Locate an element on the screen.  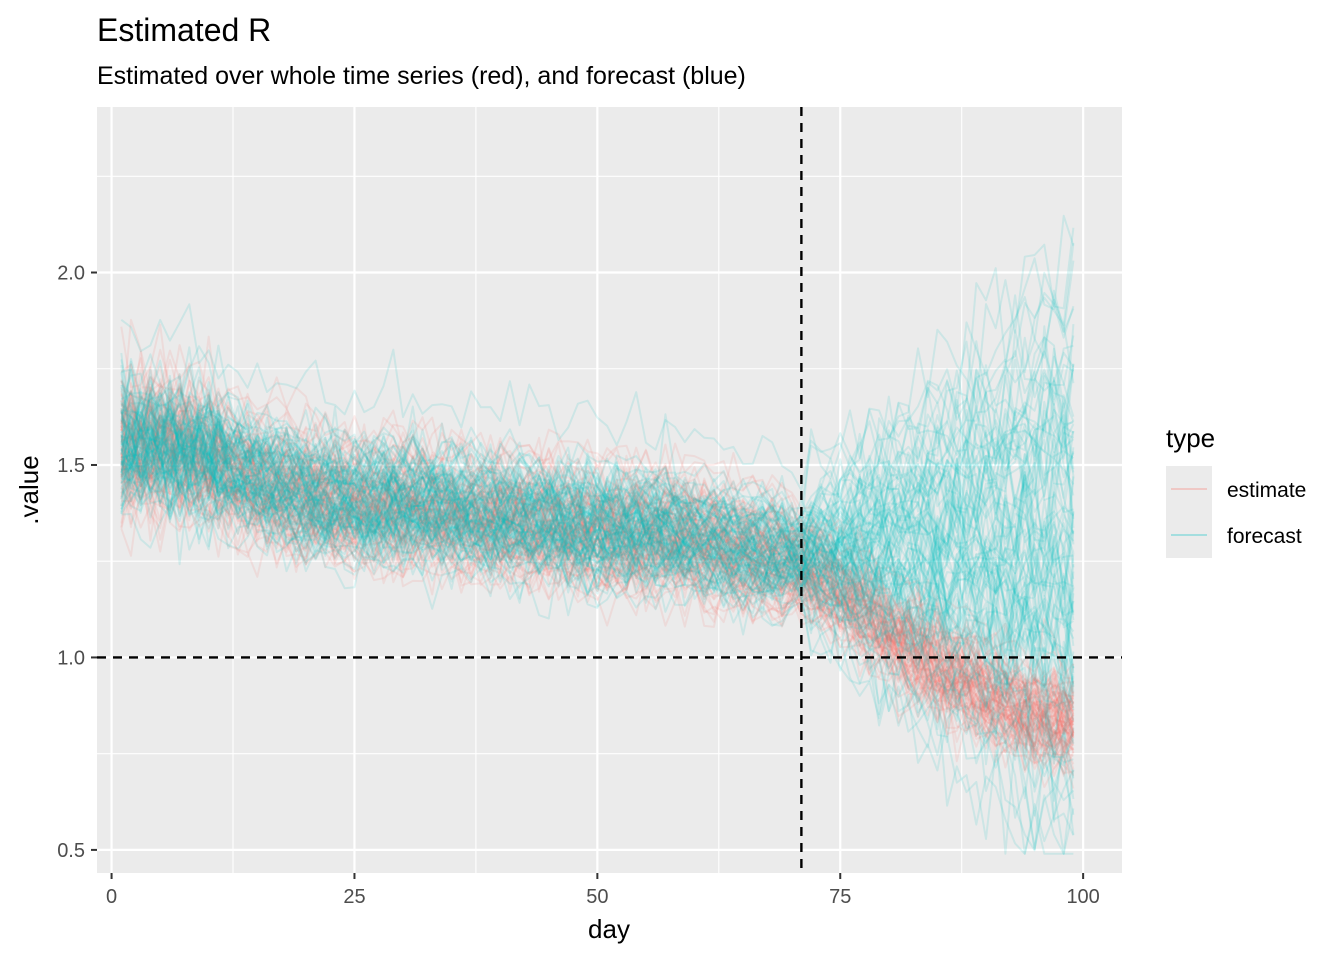
x-axis-title: day is located at coordinates (609, 929).